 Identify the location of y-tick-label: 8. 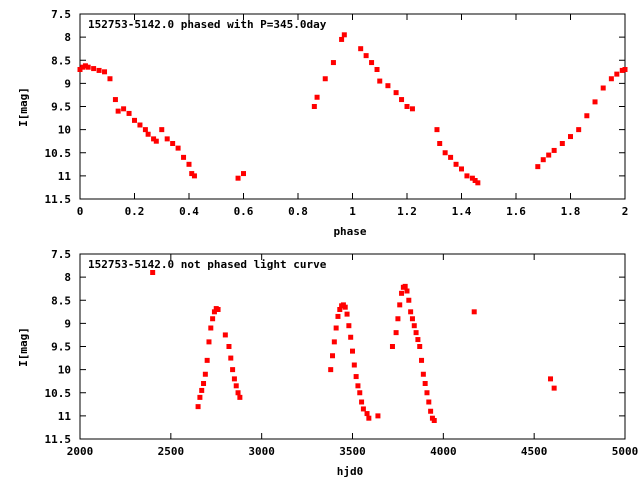
(67, 277).